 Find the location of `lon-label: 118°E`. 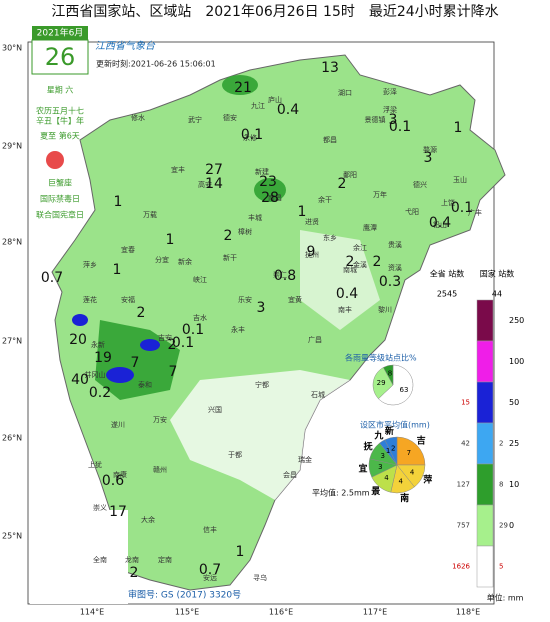

lon-label: 118°E is located at coordinates (468, 612).